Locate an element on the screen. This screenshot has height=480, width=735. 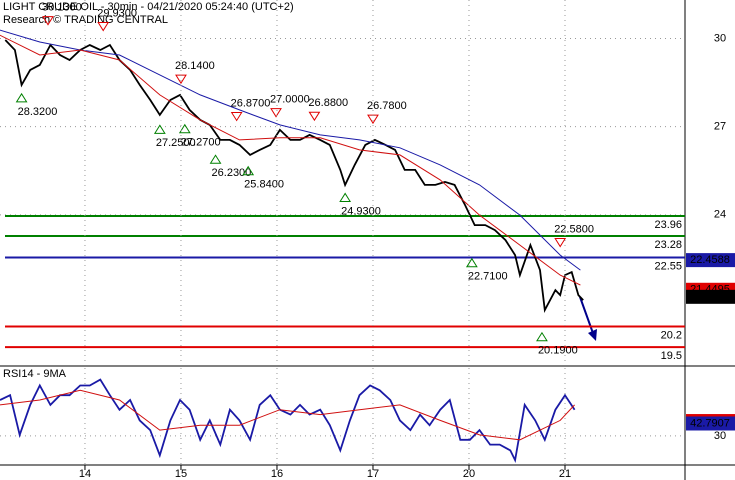
chart-subtitle: Research © TRADING CENTRAL is located at coordinates (85, 20).